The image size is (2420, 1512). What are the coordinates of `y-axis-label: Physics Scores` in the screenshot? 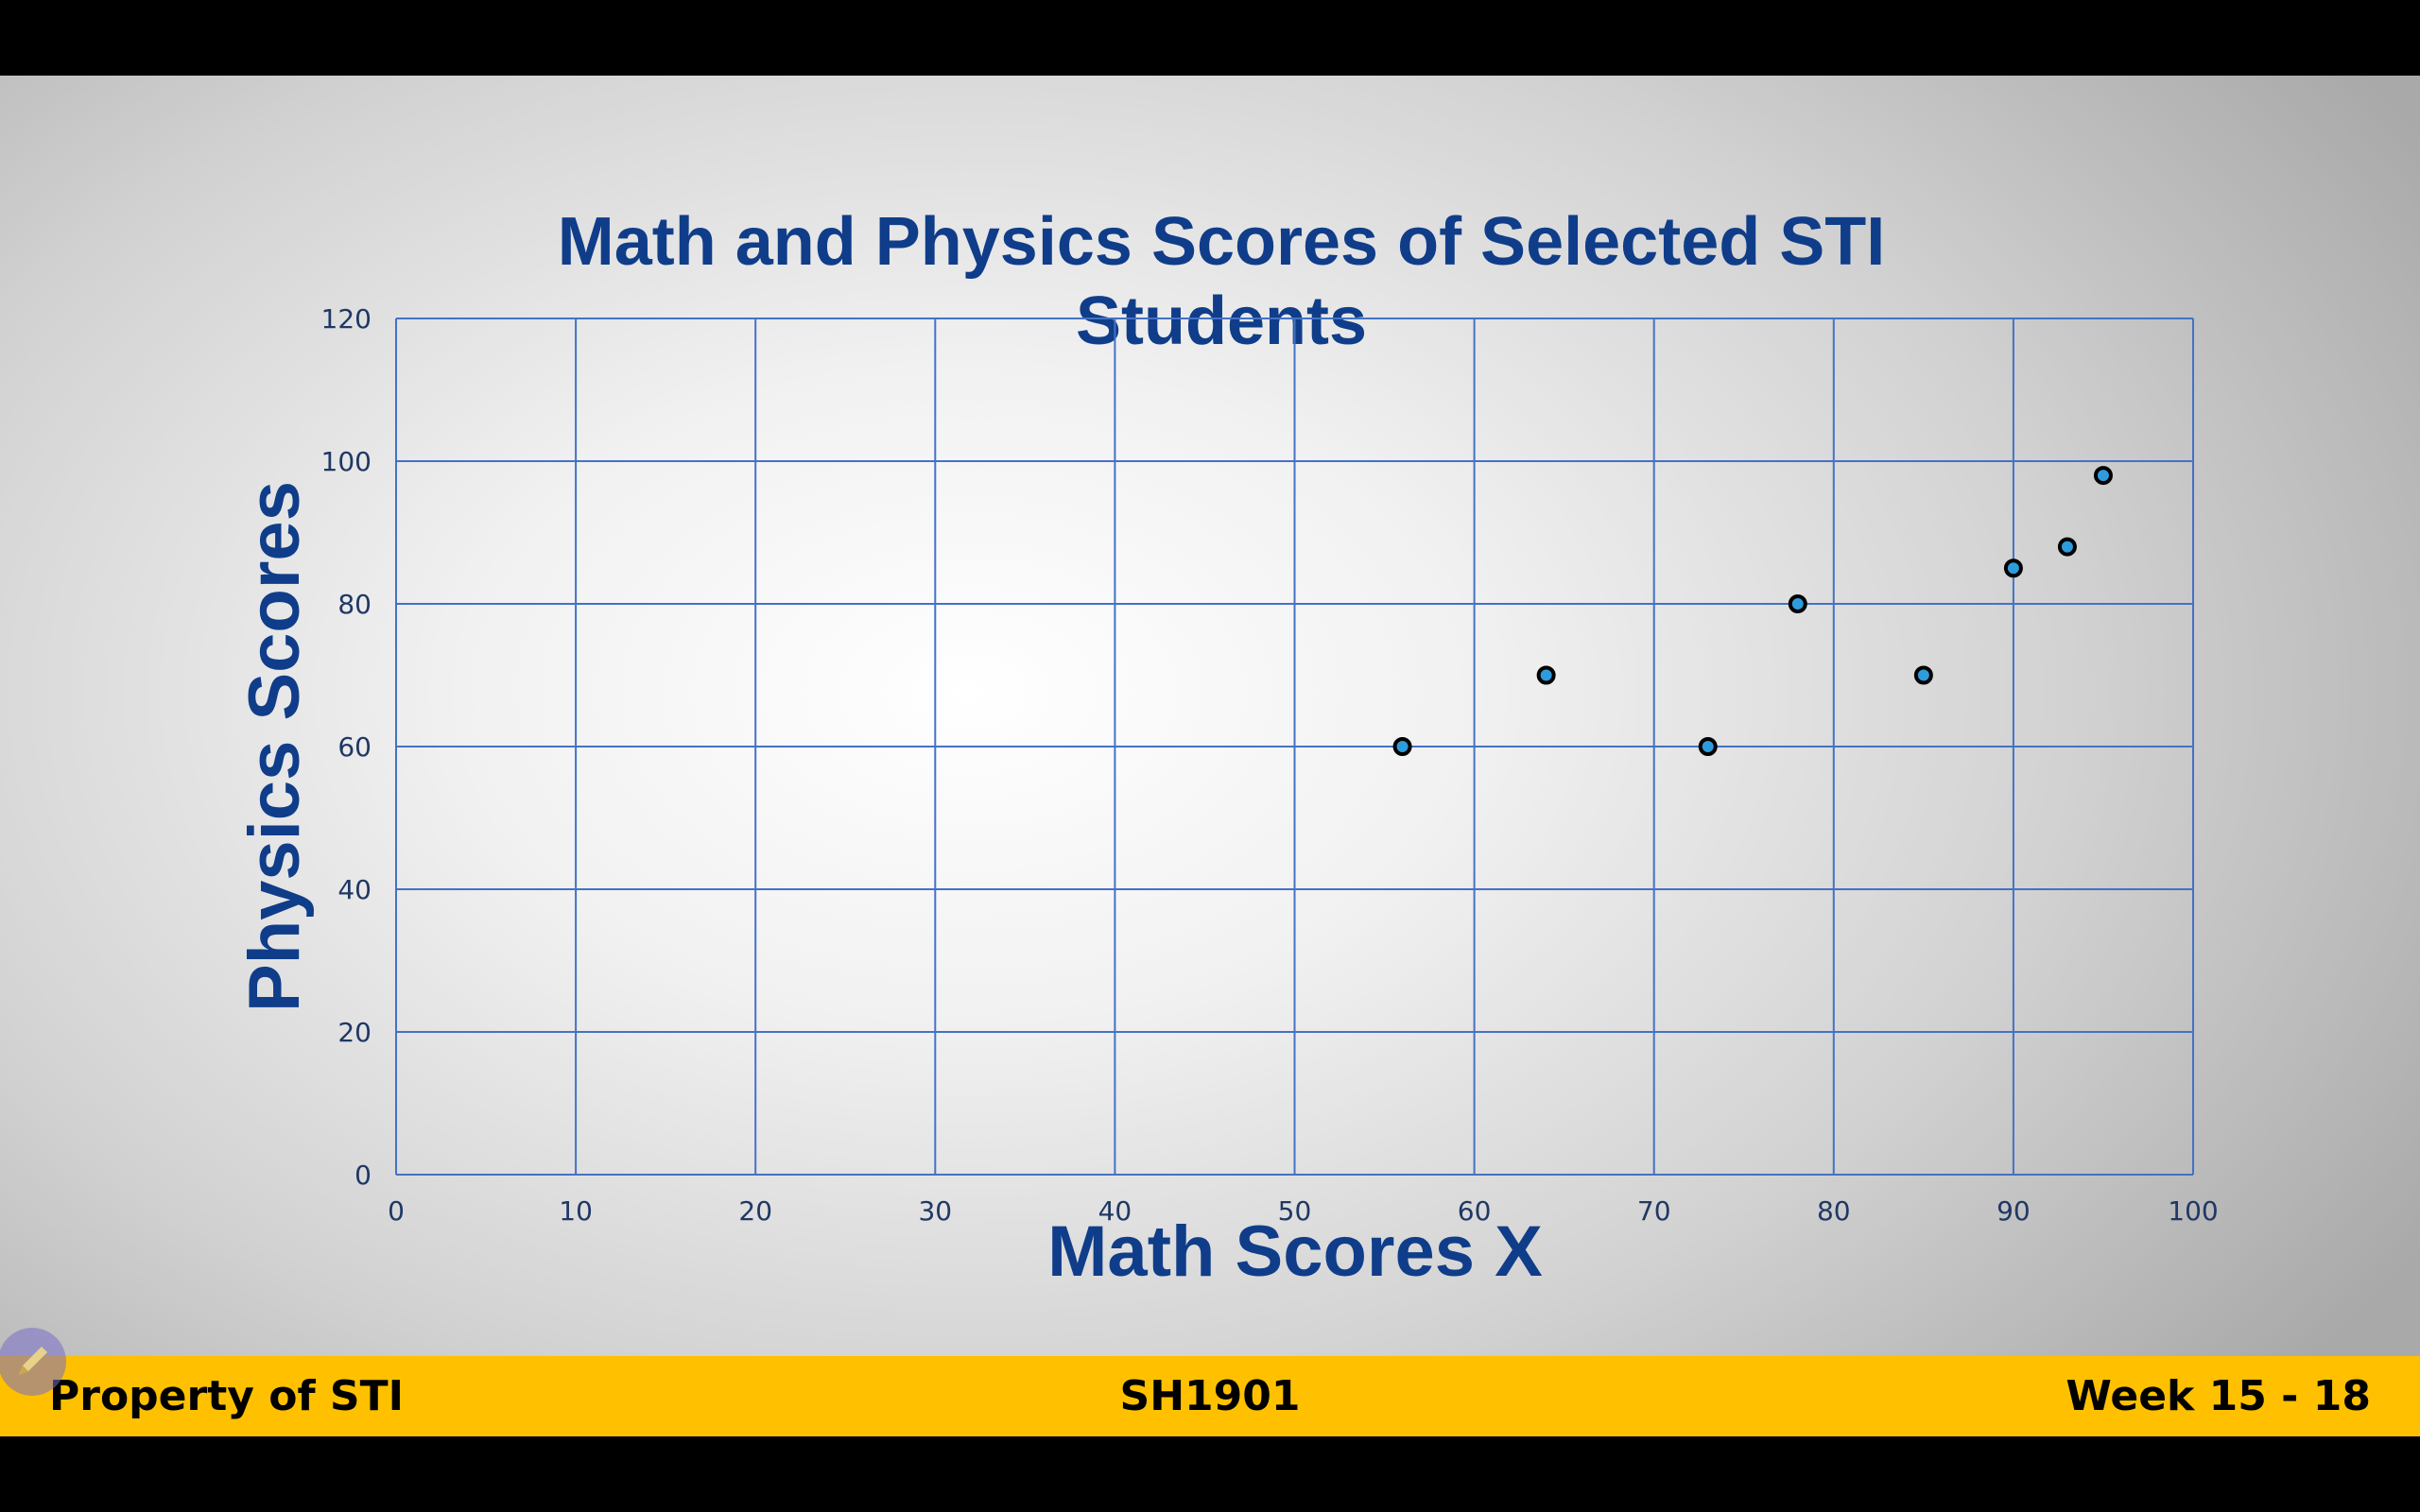 It's located at (274, 746).